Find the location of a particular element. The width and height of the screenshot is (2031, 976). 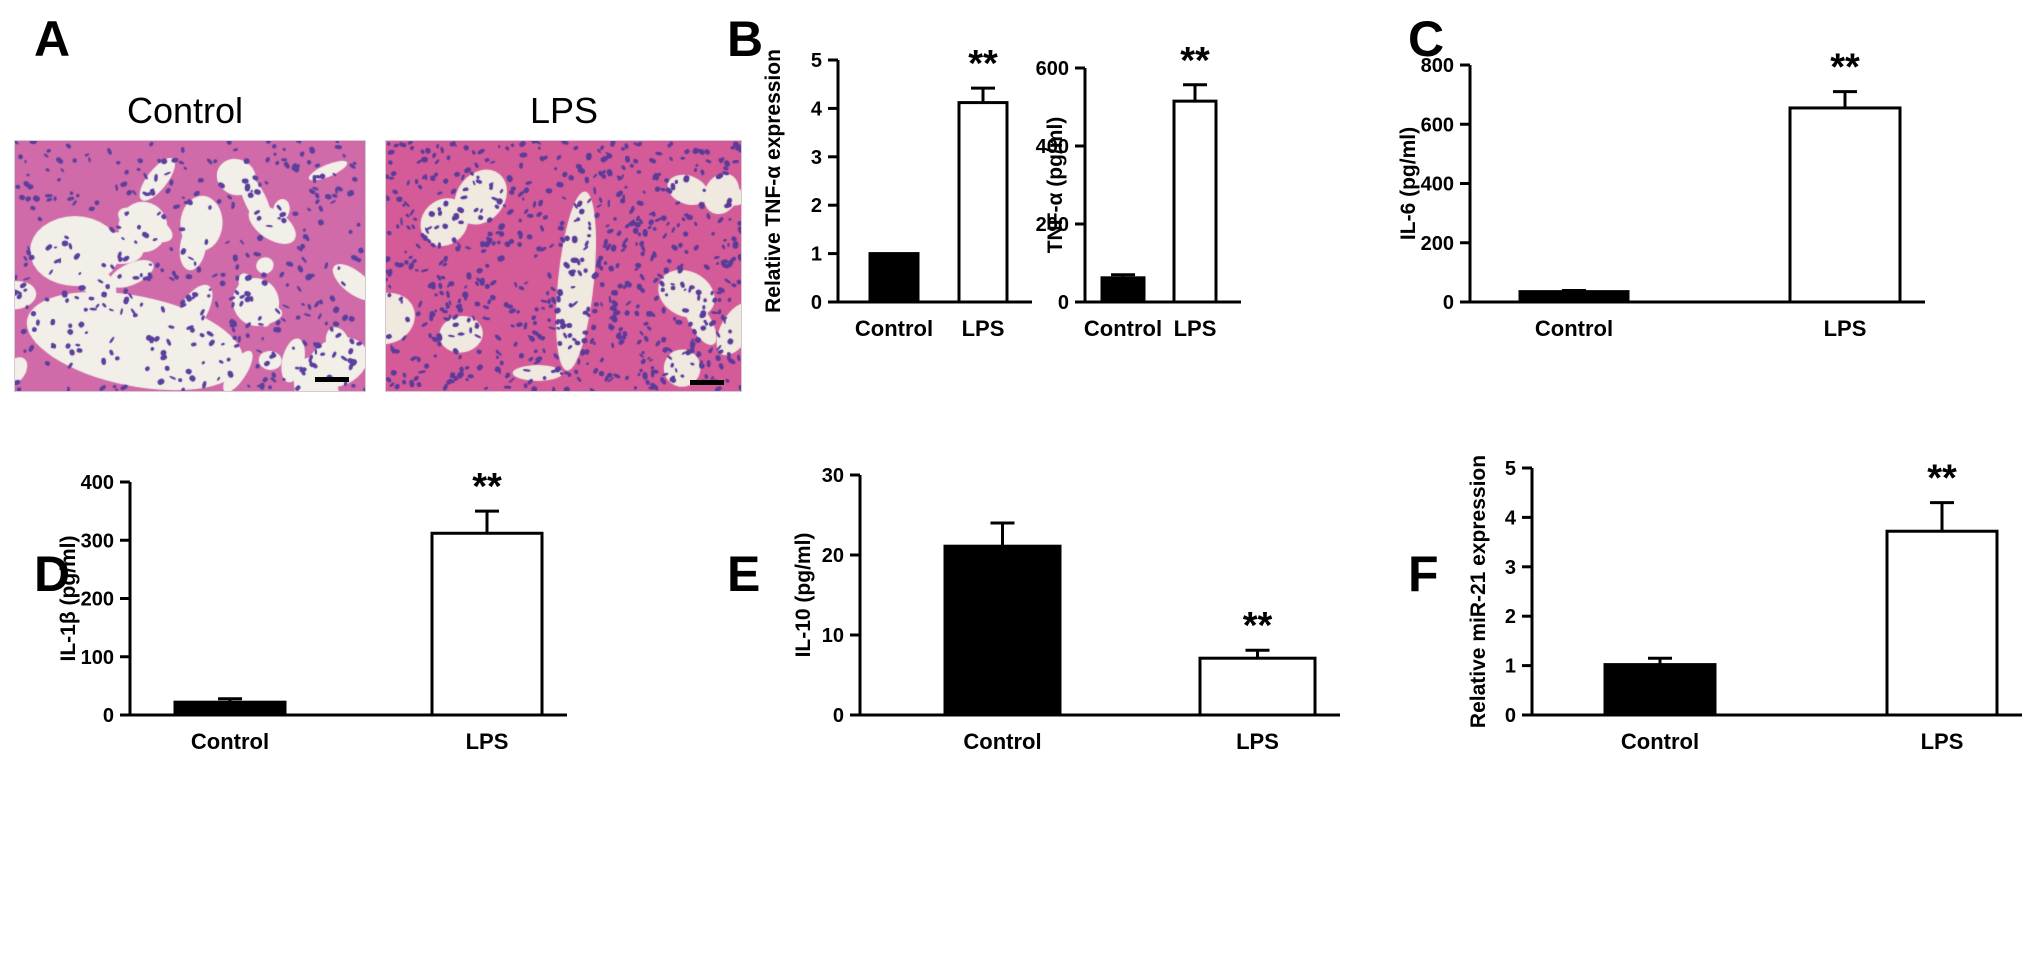

chart-c: 0 200 400 600 800 IL-6 (pg/ml) Control ** LPS is located at coordinates (1661, 194).